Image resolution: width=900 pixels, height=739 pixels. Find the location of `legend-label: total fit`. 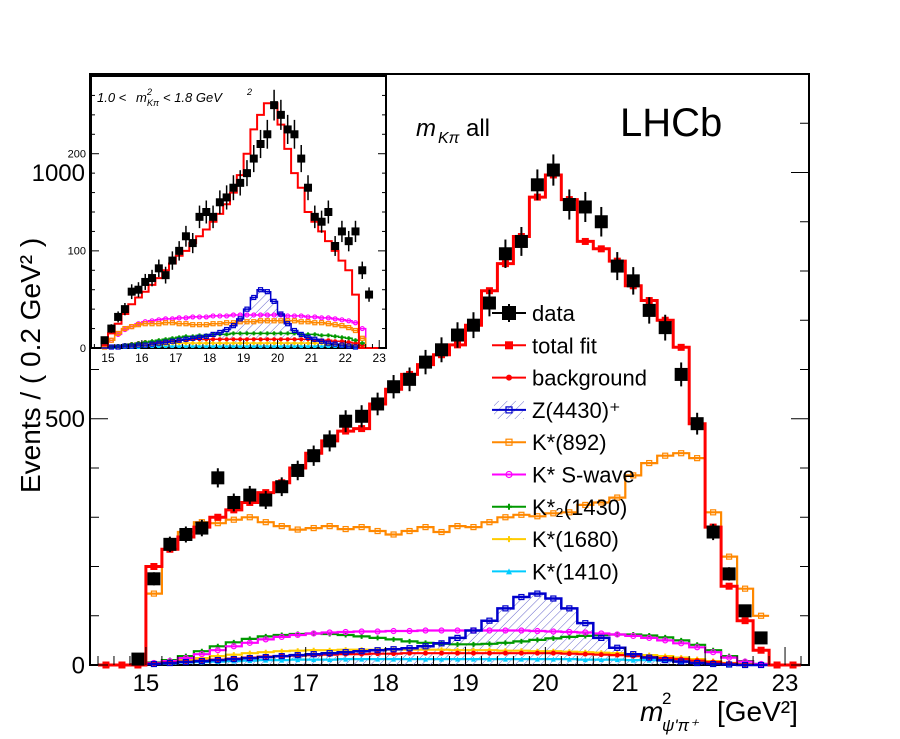

legend-label: total fit is located at coordinates (564, 345).